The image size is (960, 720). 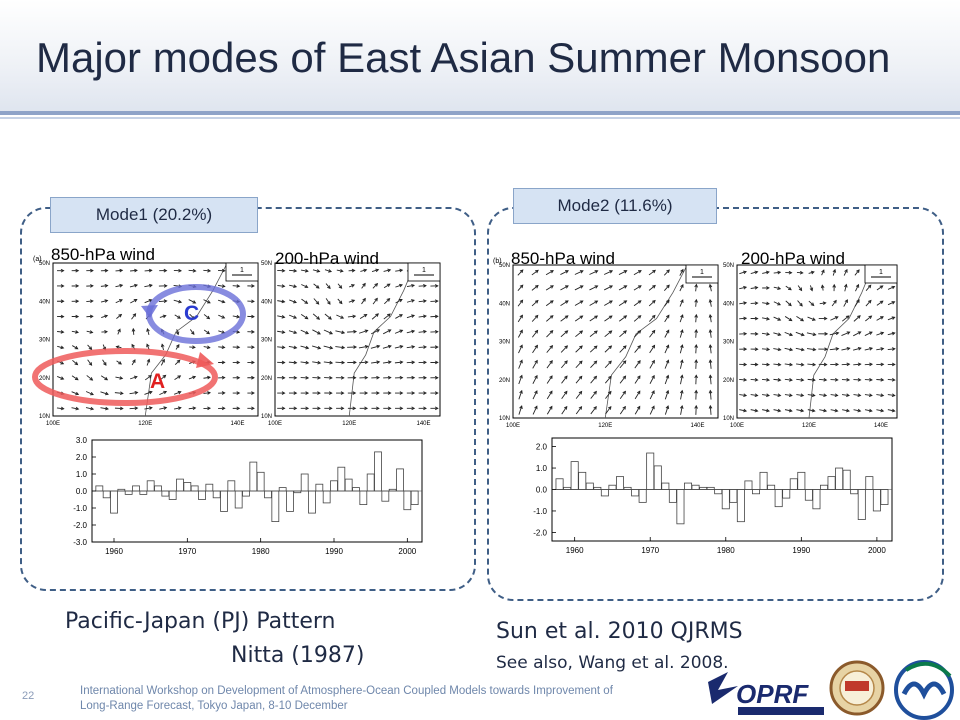 I want to click on mode1-850-label: 850-hPa wind, so click(x=103, y=254).